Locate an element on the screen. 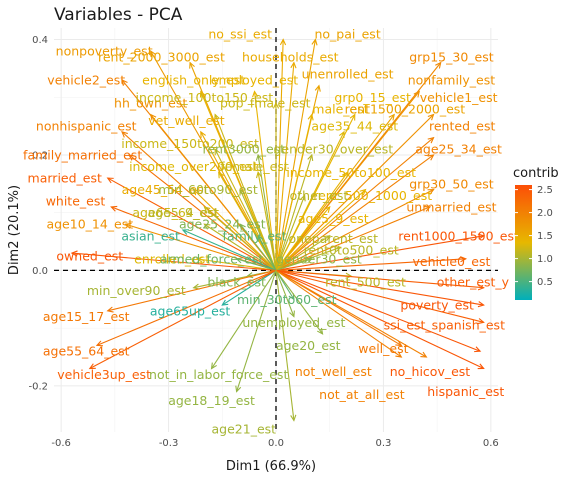 The image size is (576, 484). arrow-gender30_over_est is located at coordinates (294, 212).